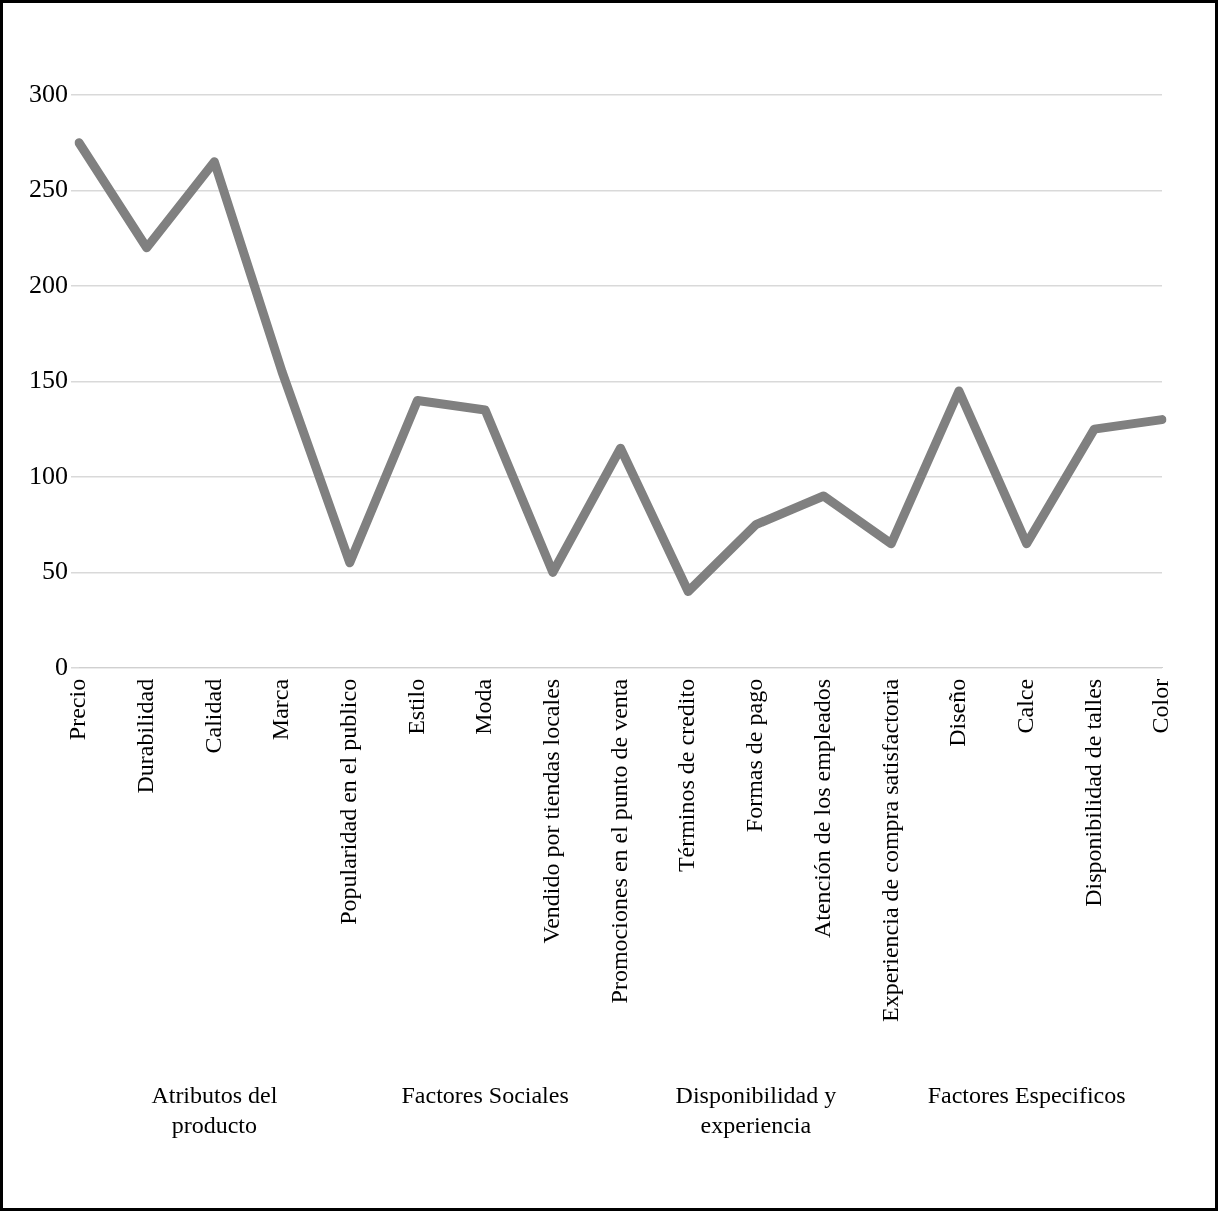 The image size is (1218, 1211). Describe the element at coordinates (754, 755) in the screenshot. I see `x-tick-label: Formas de pago` at that location.